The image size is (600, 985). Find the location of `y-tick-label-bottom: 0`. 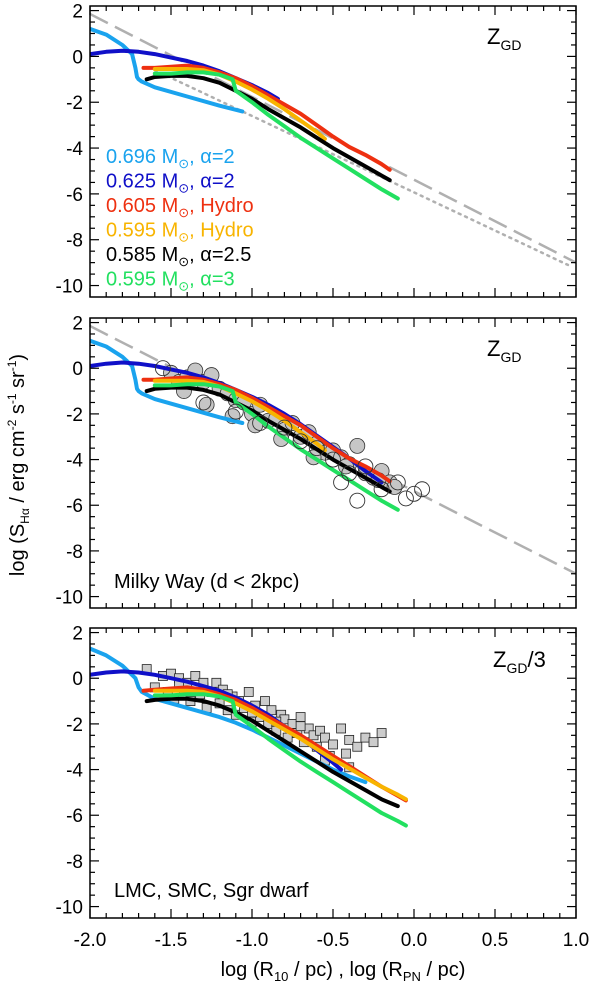

y-tick-label-bottom: 0 is located at coordinates (77, 679).